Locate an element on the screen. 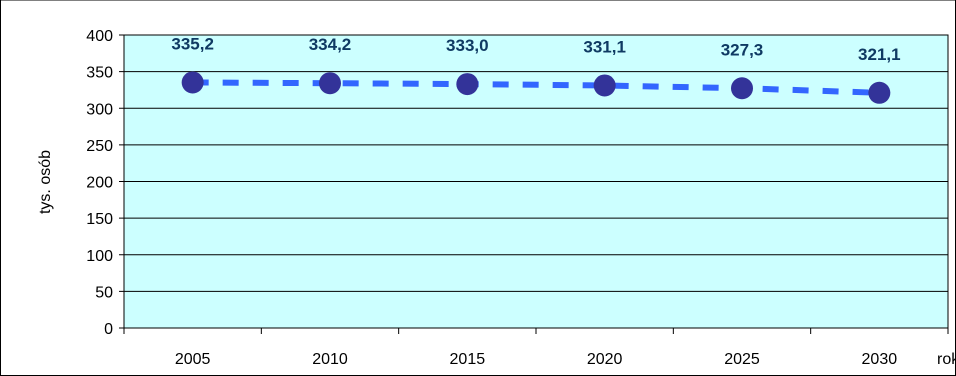 The image size is (956, 376). x-tick-label-2025: 2025 is located at coordinates (742, 359).